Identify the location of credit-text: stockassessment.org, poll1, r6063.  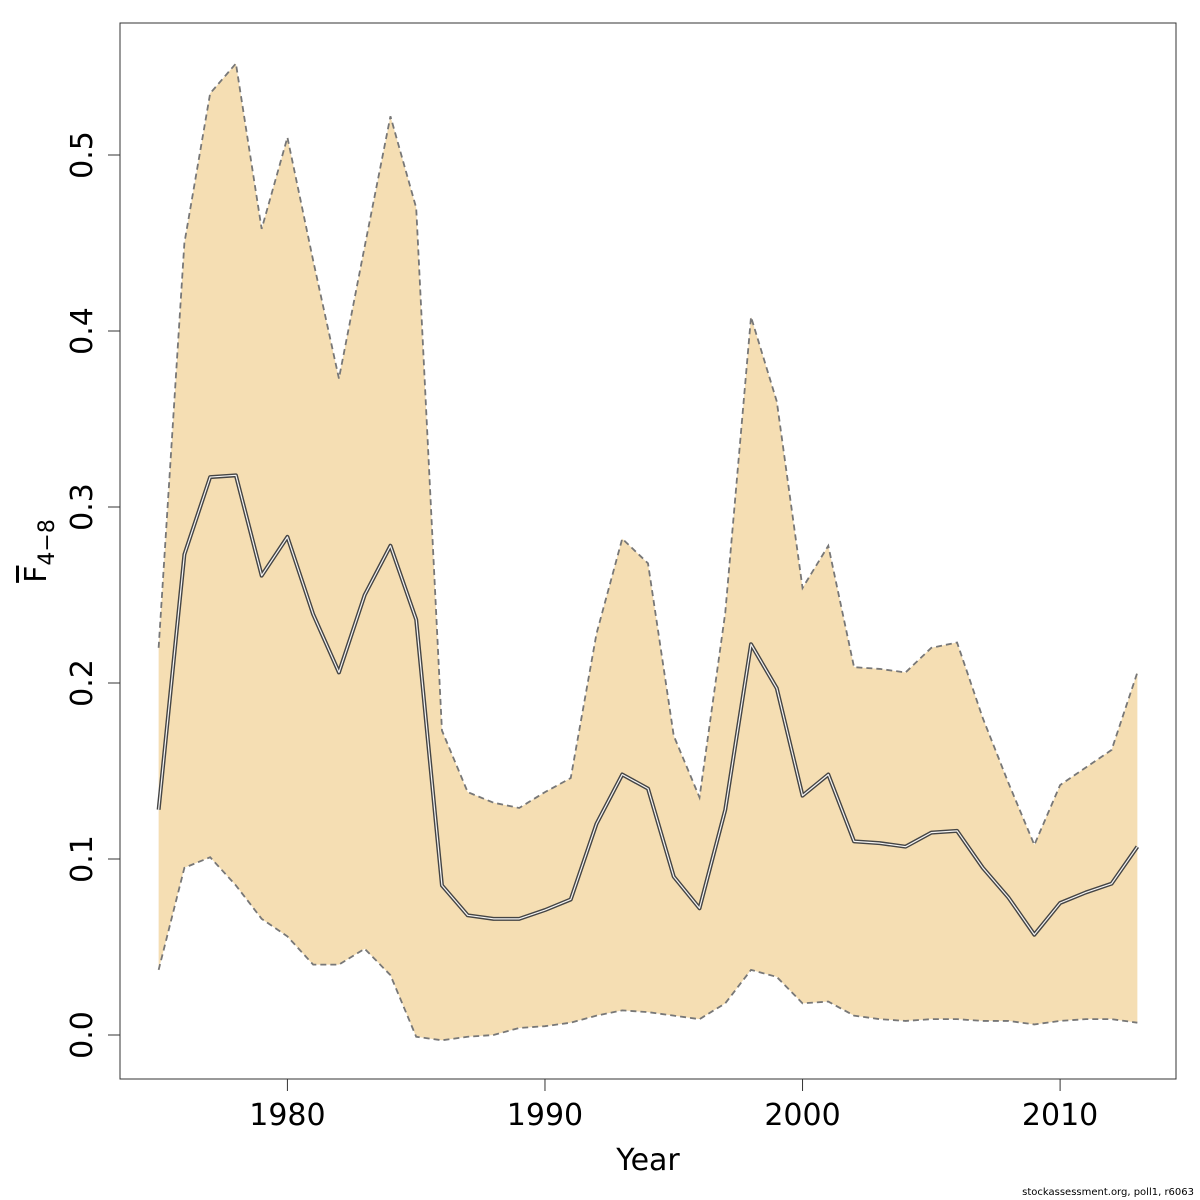
(1108, 1192).